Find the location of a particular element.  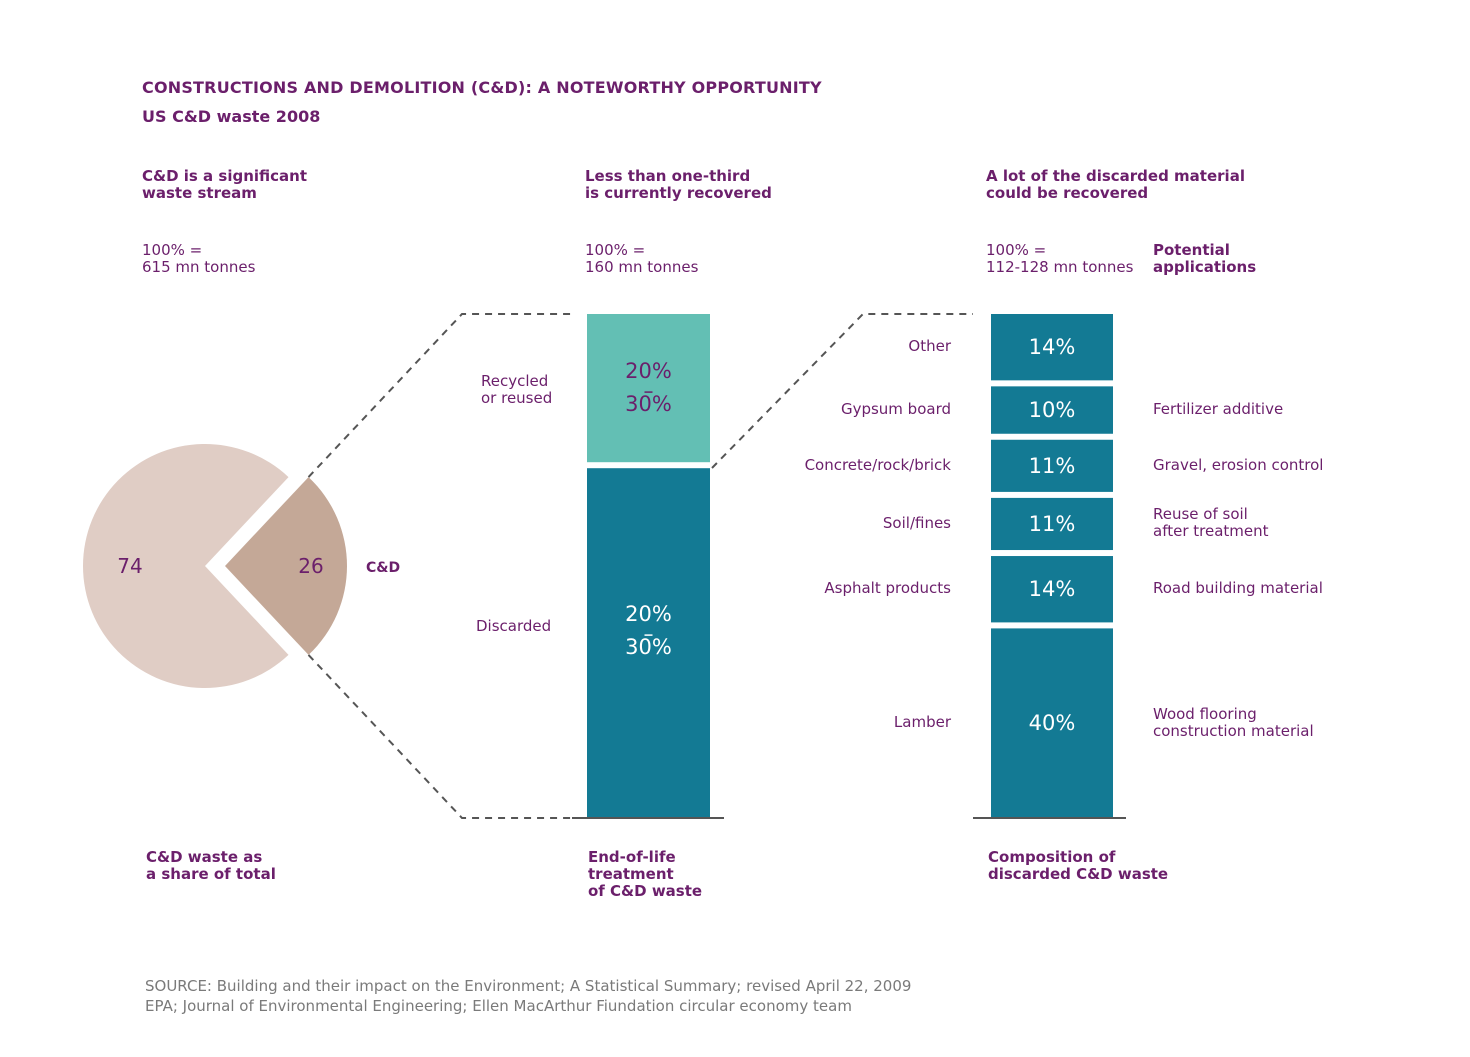

pie-chart: 74 26 C&D is located at coordinates (241, 565).